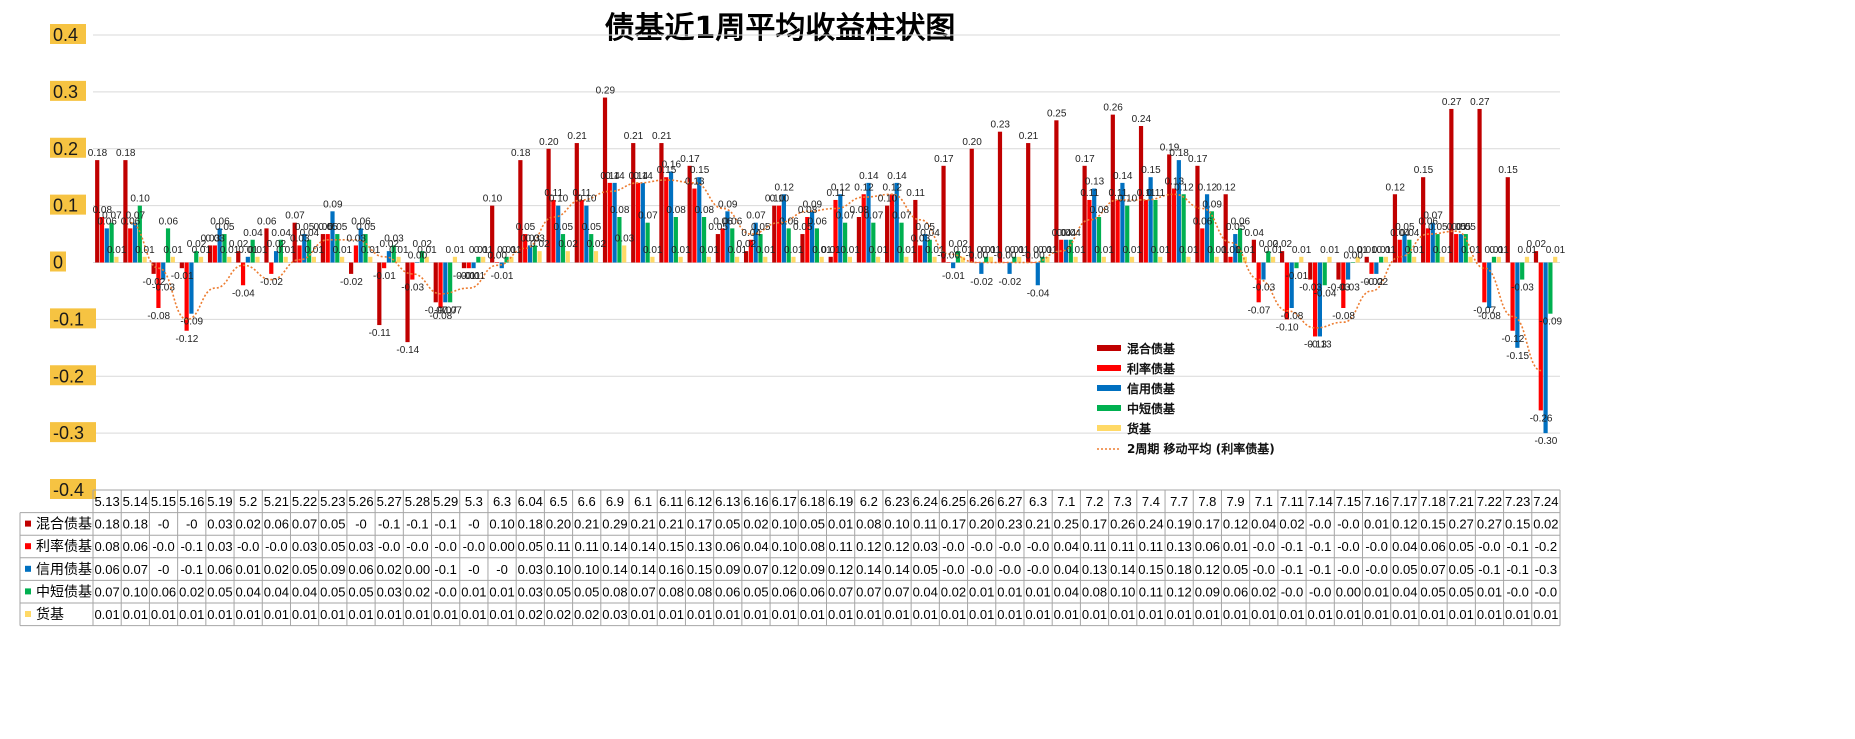  What do you see at coordinates (643, 501) in the screenshot?
I see `x-tick-label: 6.1` at bounding box center [643, 501].